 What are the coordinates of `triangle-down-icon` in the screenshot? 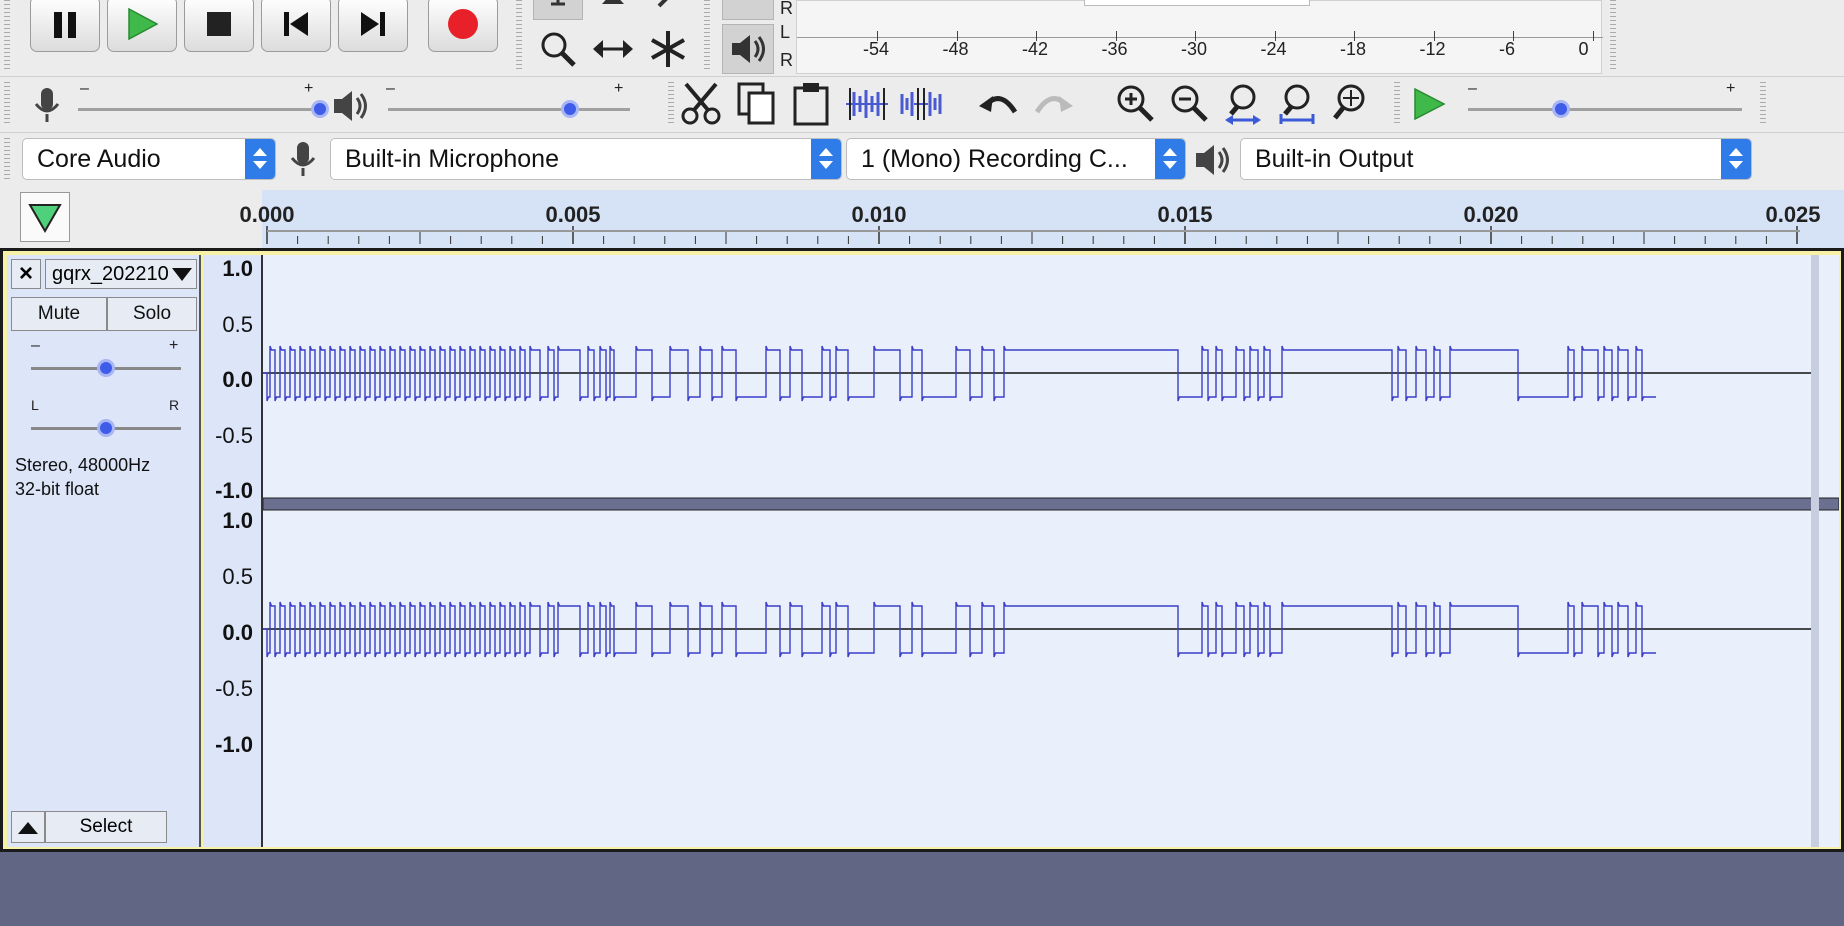 It's located at (45, 219).